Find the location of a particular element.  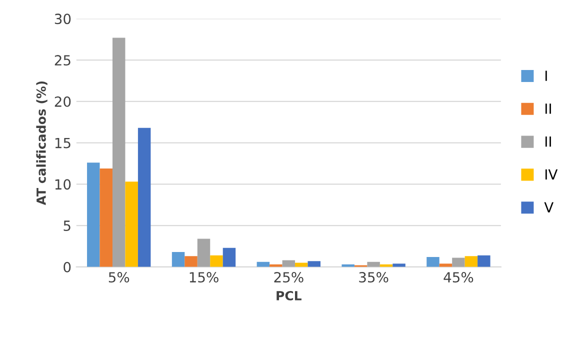

y-tick-label: 25 is located at coordinates (62, 60).